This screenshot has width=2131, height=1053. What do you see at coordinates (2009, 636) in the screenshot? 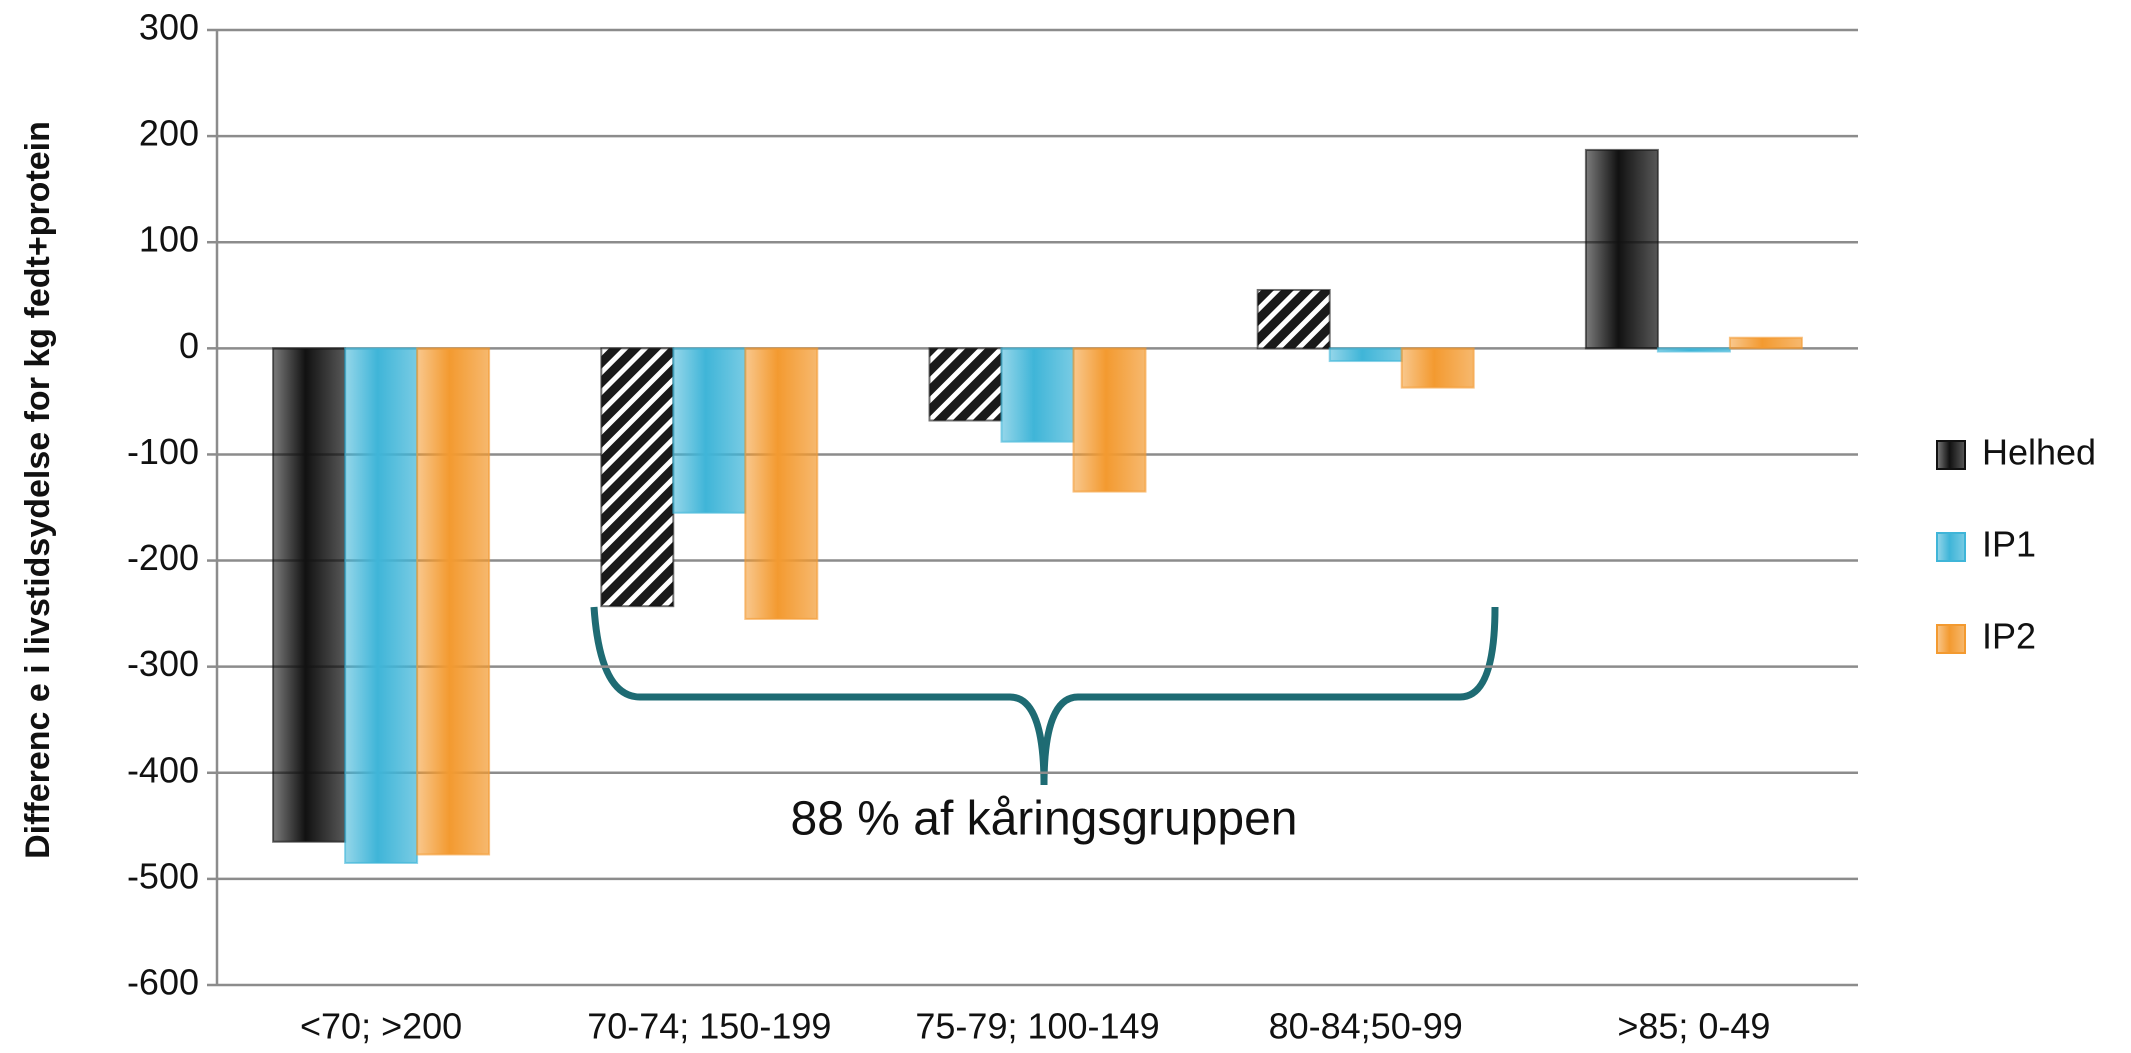
I see `legend-label: IP2` at bounding box center [2009, 636].